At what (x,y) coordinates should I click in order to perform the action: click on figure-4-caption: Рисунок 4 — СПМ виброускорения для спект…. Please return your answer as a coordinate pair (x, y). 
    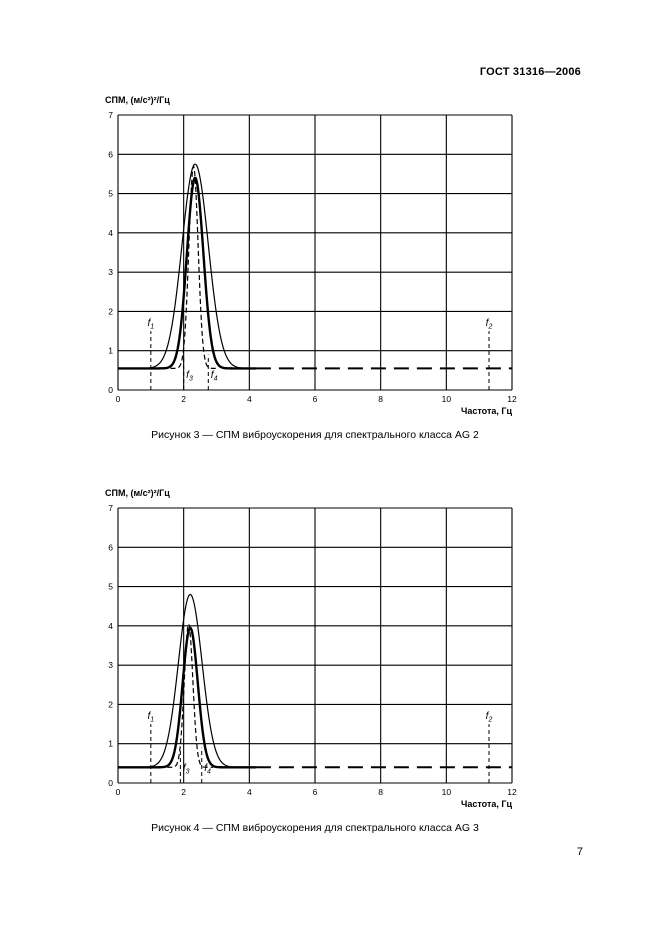
    Looking at the image, I should click on (315, 828).